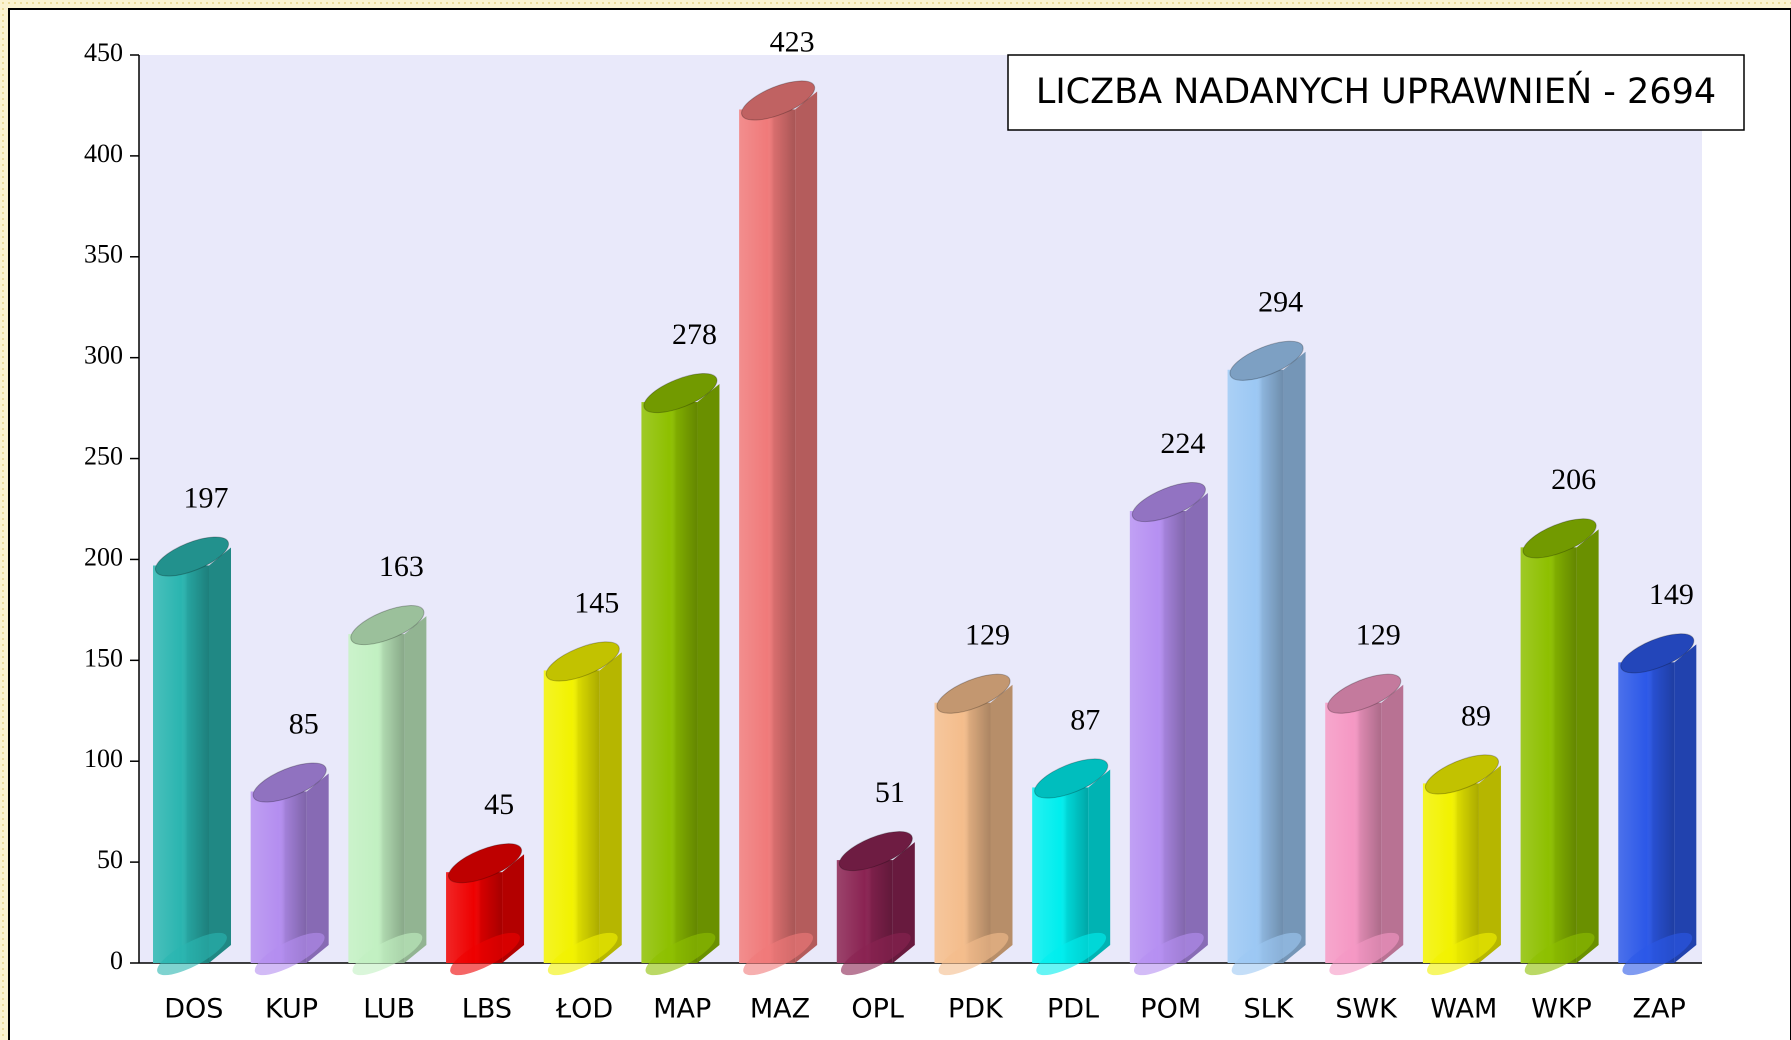  Describe the element at coordinates (103, 153) in the screenshot. I see `y-tick-label: 400` at that location.